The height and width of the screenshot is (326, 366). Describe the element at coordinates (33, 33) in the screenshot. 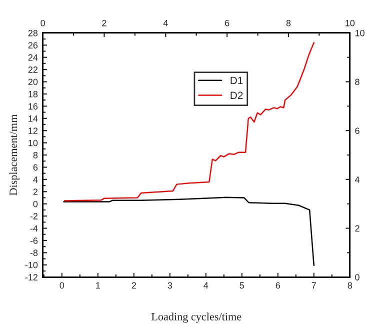

I see `y-tick-label: 28` at that location.